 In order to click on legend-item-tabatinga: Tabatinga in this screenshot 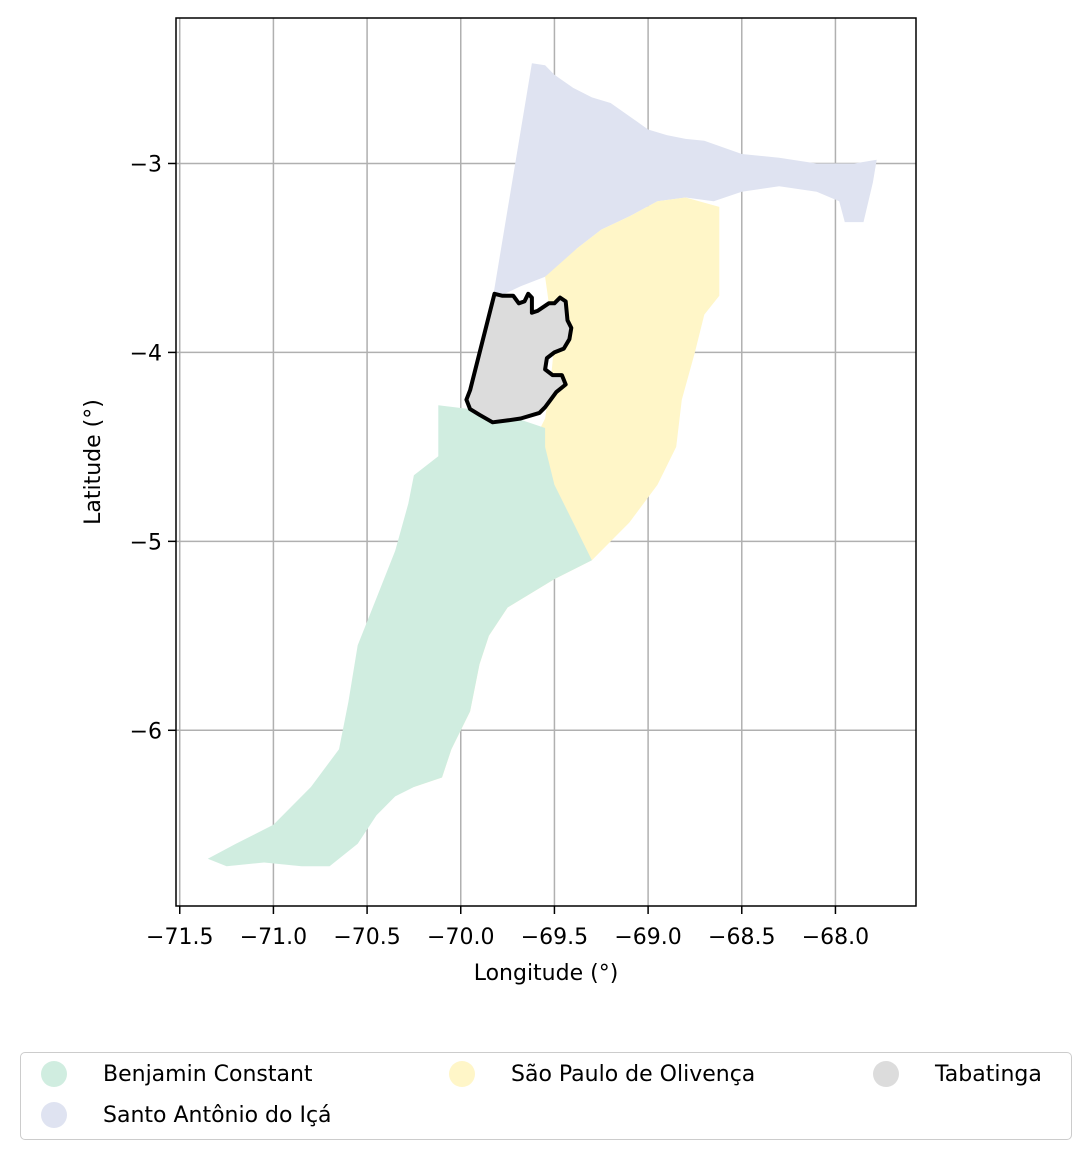, I will do `click(957, 1074)`.